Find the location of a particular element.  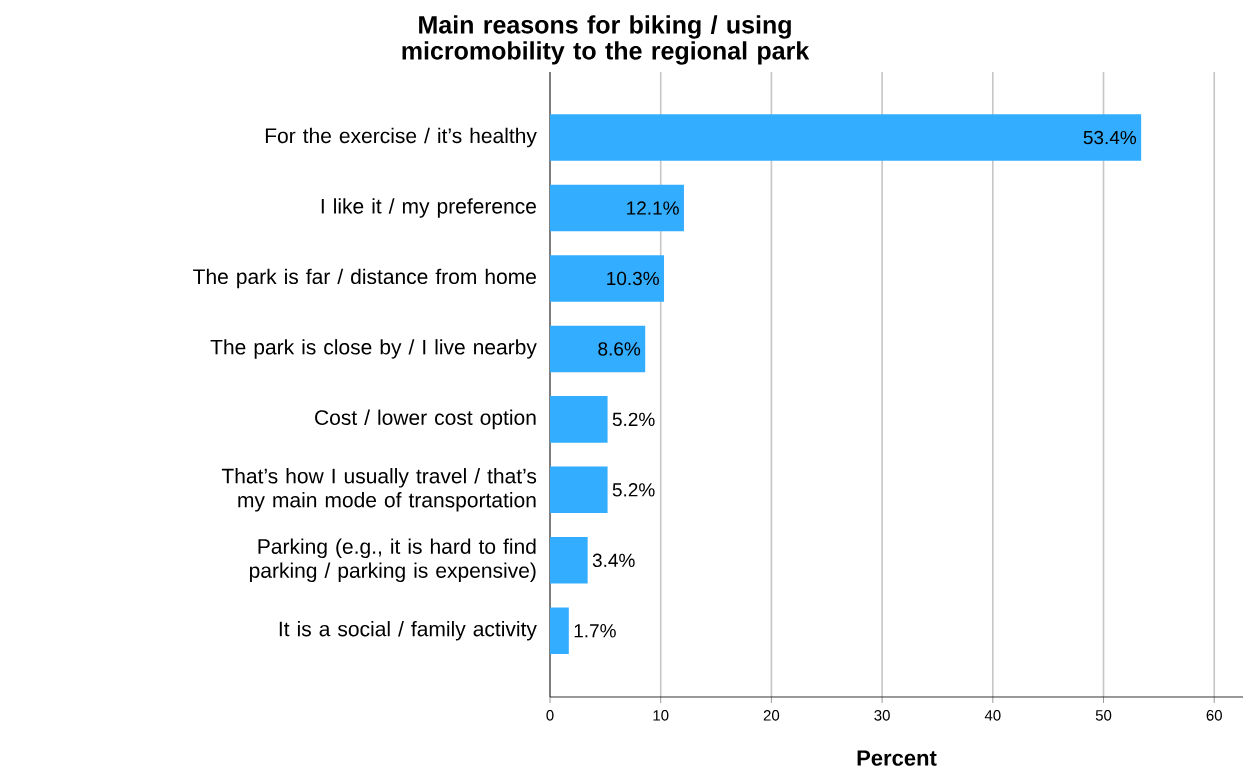

data-label: 10.3% is located at coordinates (633, 278).